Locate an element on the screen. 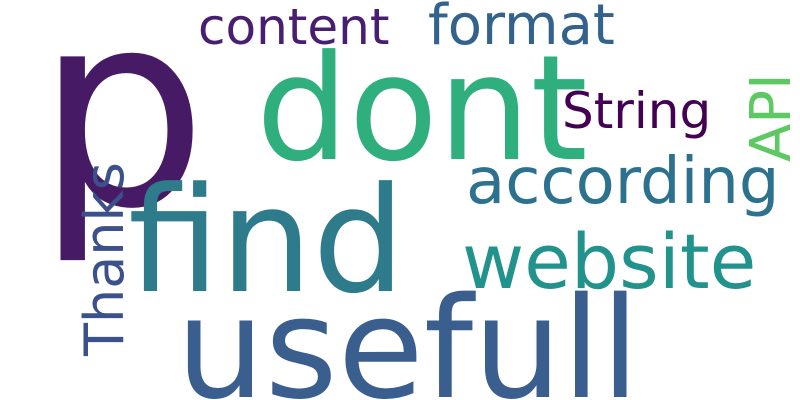 The width and height of the screenshot is (800, 400). word-find: find is located at coordinates (267, 241).